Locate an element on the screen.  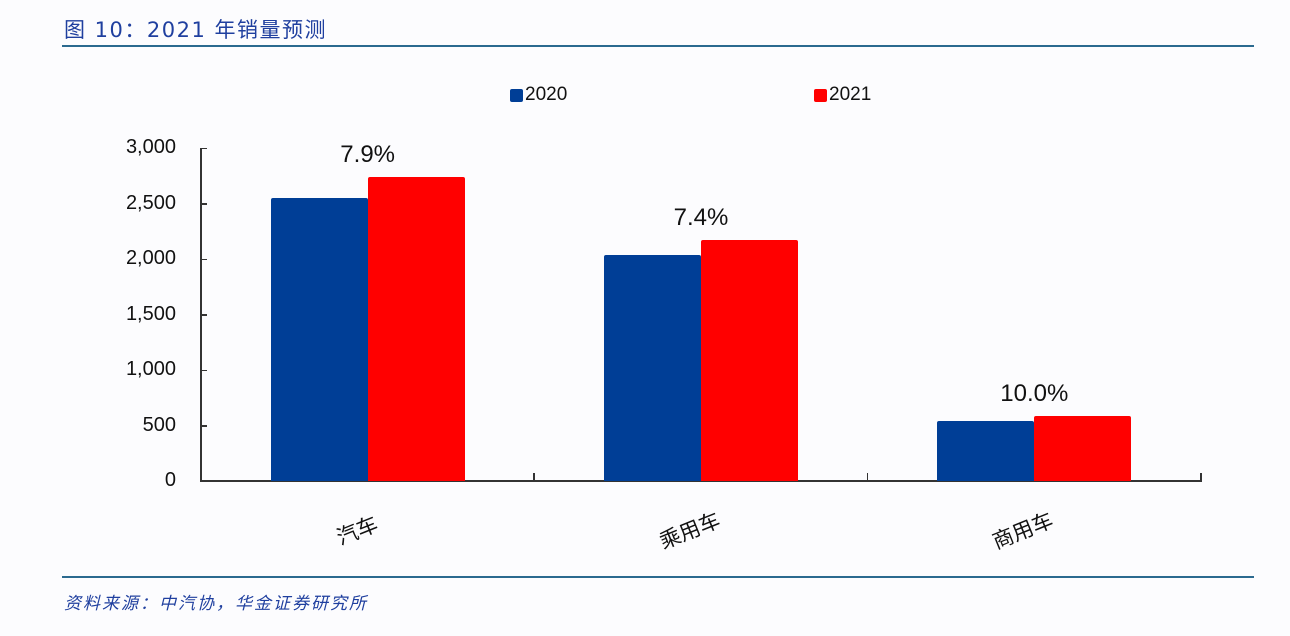
y-tick-label: 3,000 is located at coordinates (150, 147).